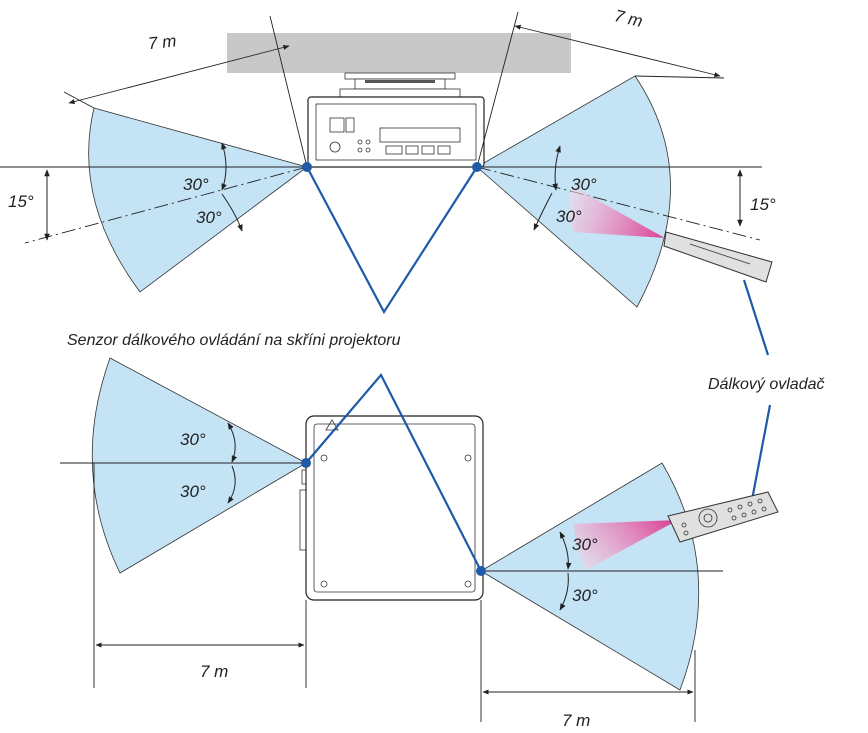  Describe the element at coordinates (193, 491) in the screenshot. I see `angle-label-bottom-left-lower: 30°` at that location.